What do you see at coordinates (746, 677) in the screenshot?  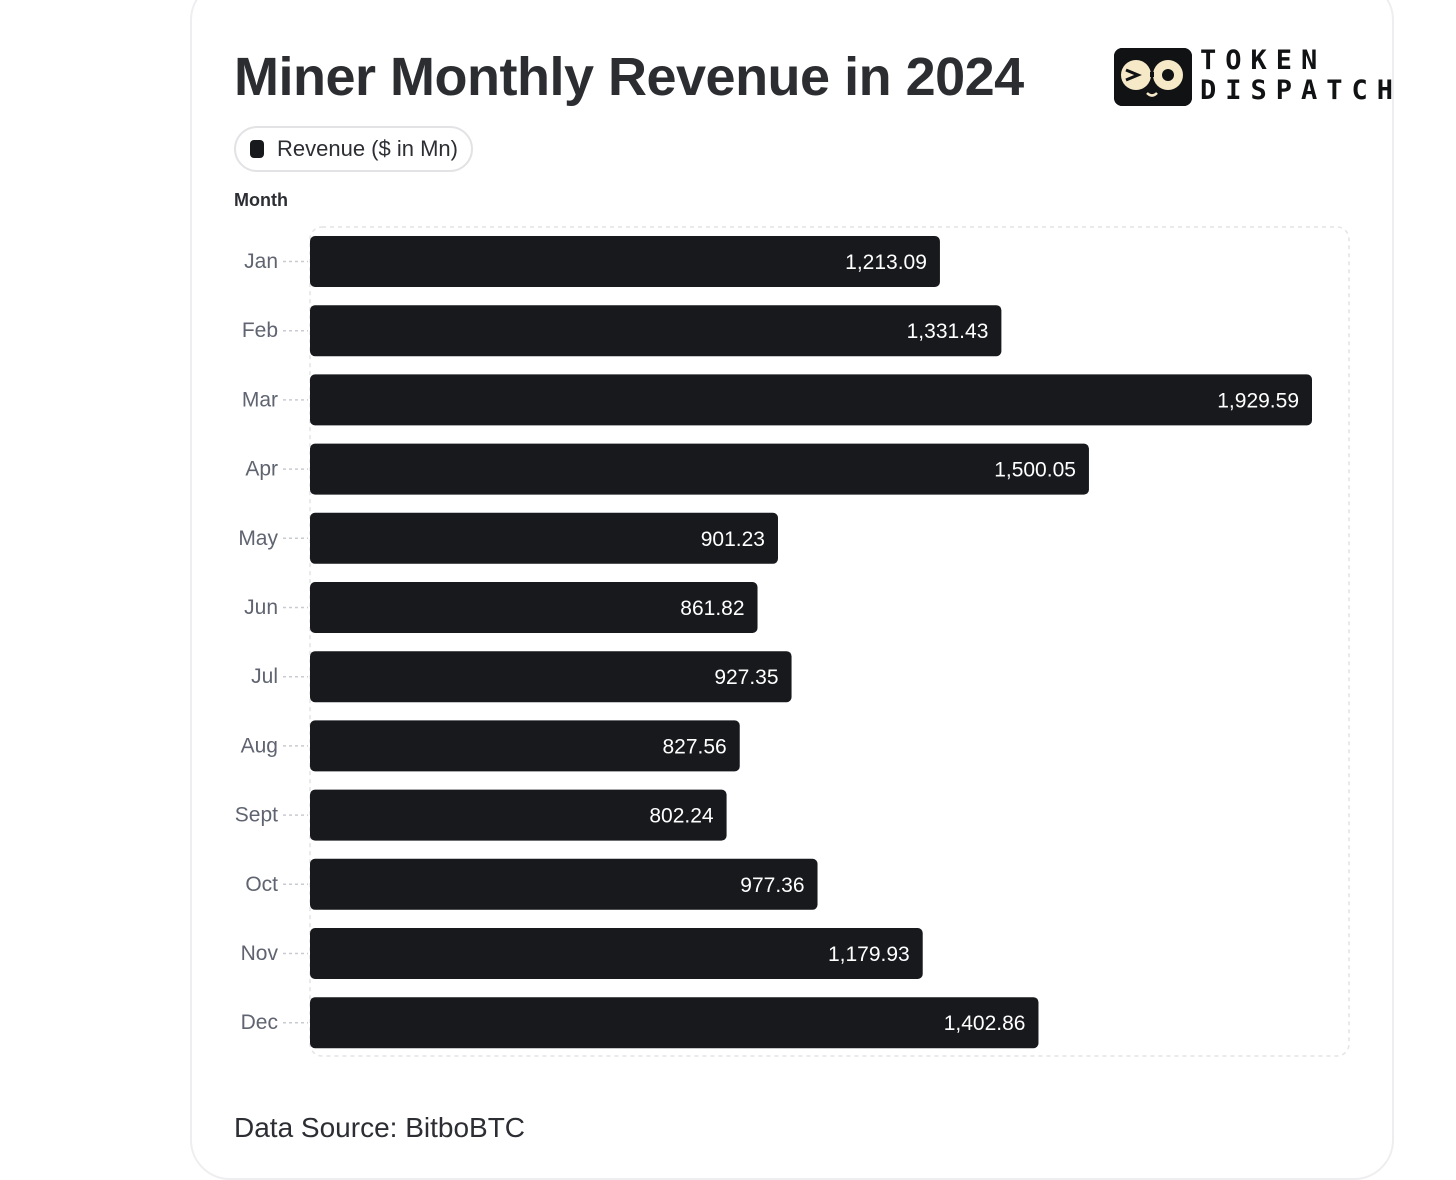 I see `bar-value-label-jul: 927.35` at bounding box center [746, 677].